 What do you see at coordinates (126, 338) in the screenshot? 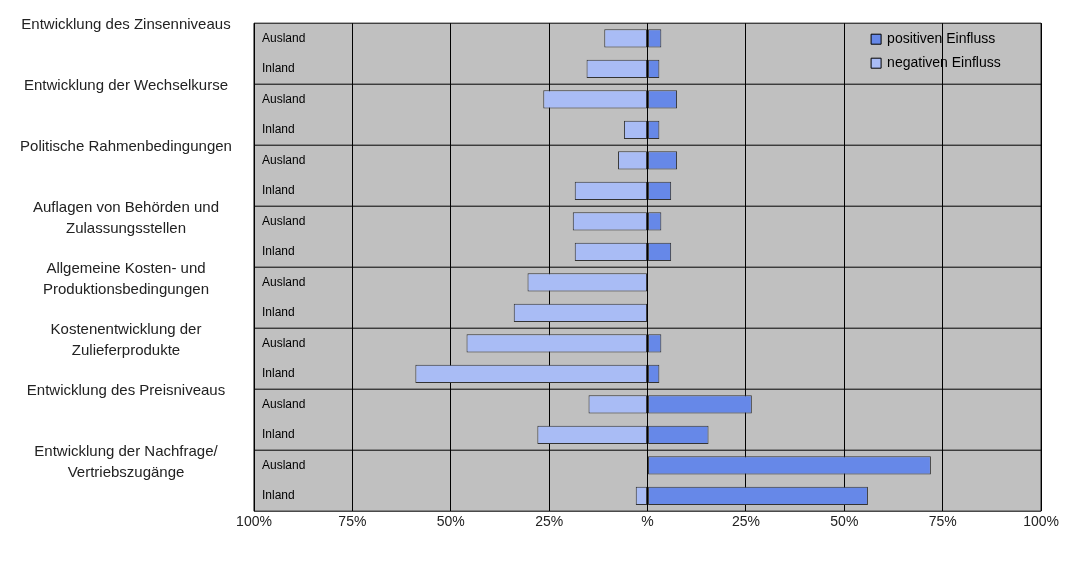
I see `text: Kostenentwicklung der Zulieferprodukte` at bounding box center [126, 338].